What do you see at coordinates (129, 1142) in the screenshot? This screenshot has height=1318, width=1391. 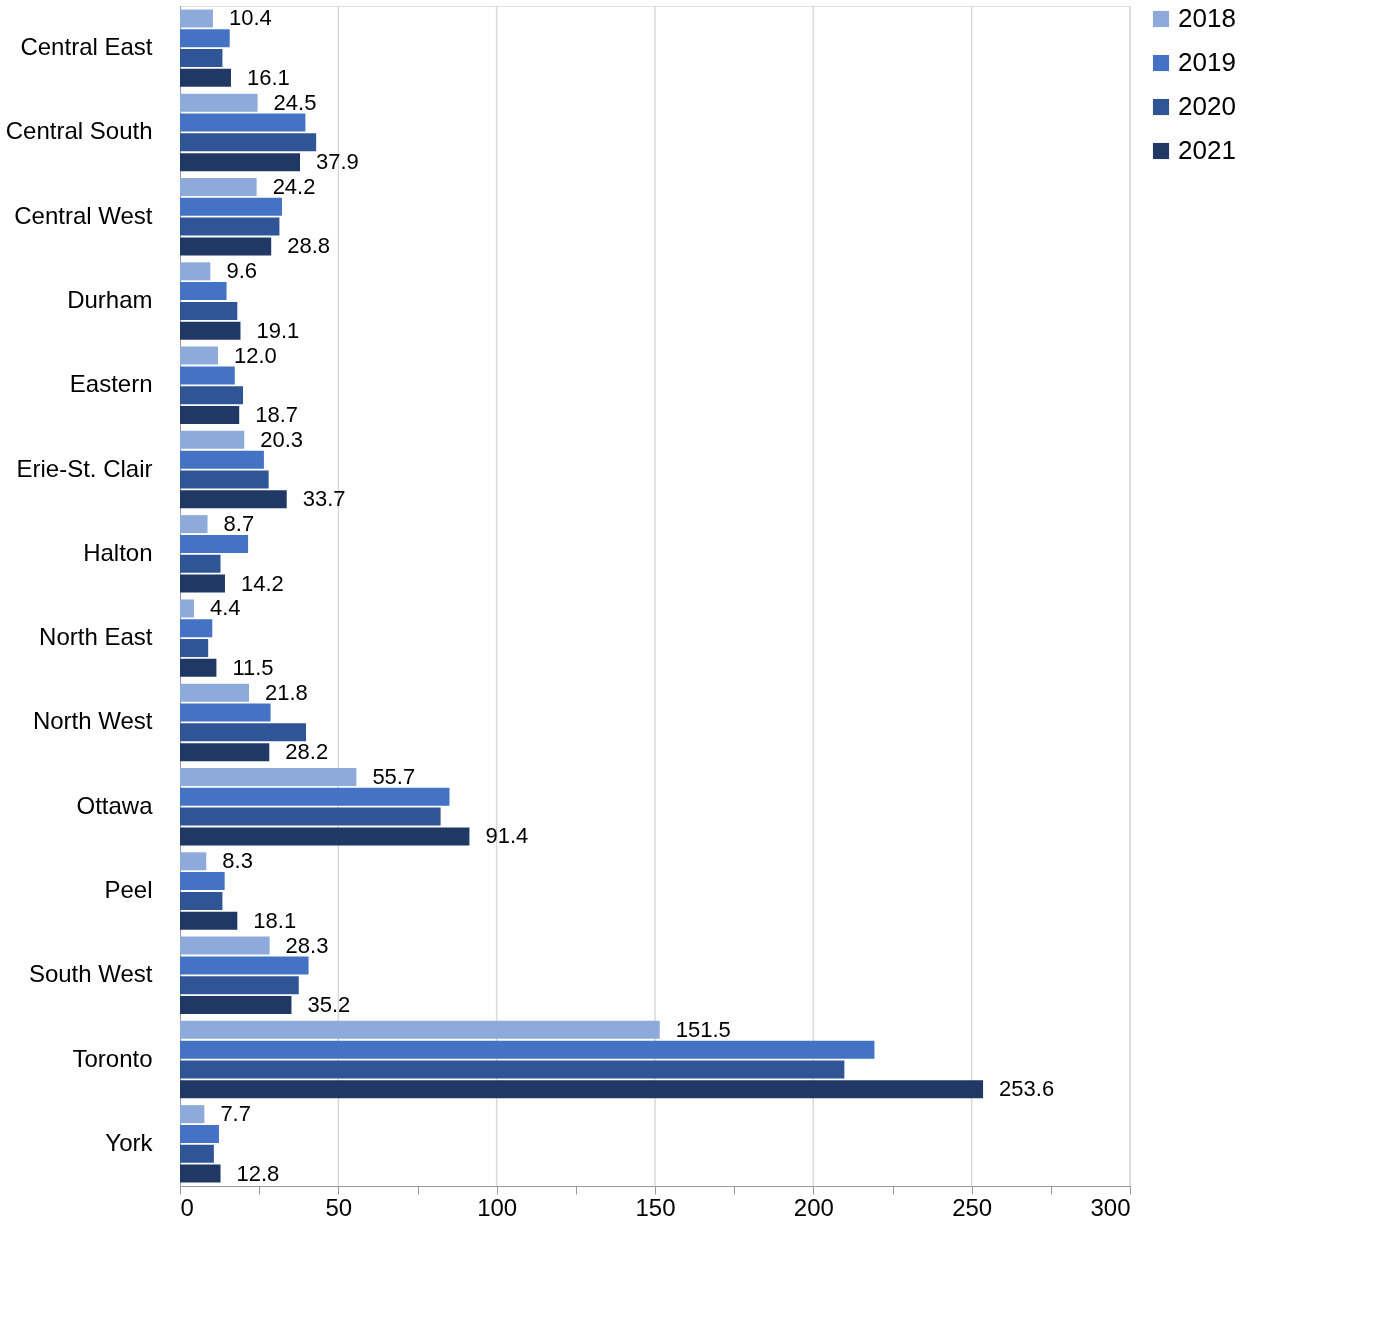 I see `y-tick-label: York` at bounding box center [129, 1142].